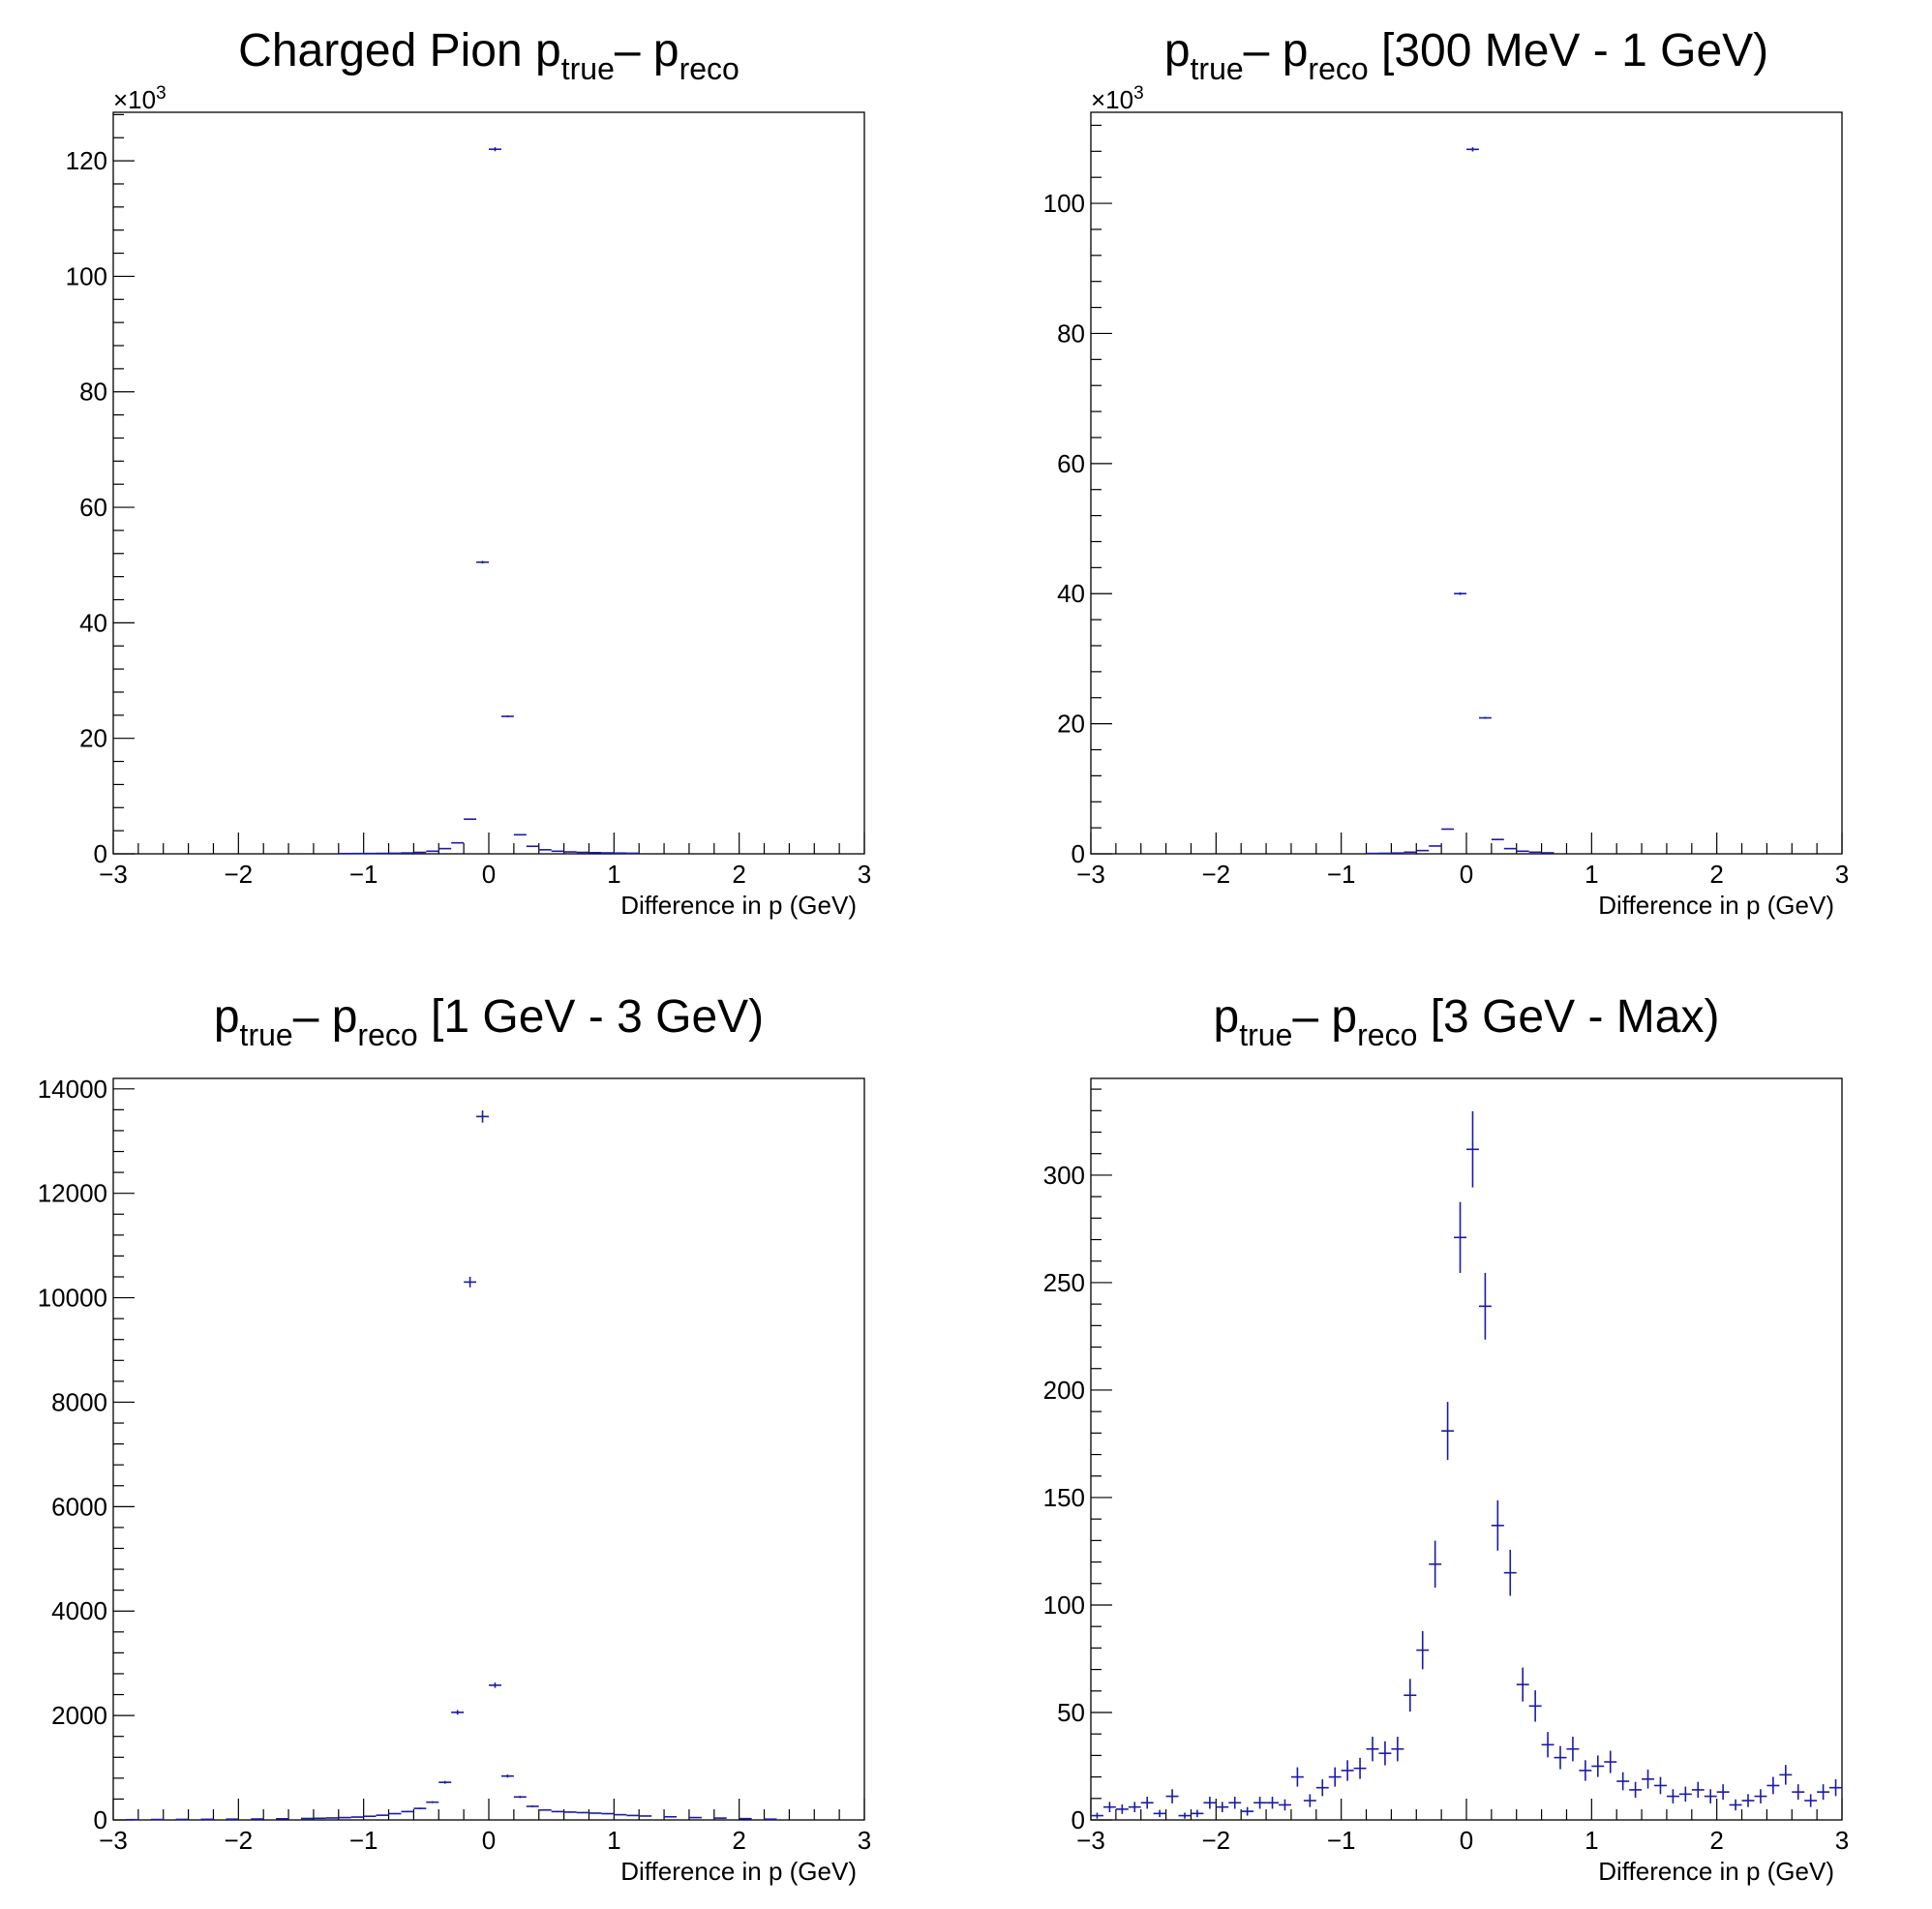 The width and height of the screenshot is (1932, 1909). I want to click on x-tick-label: −2, so click(239, 874).